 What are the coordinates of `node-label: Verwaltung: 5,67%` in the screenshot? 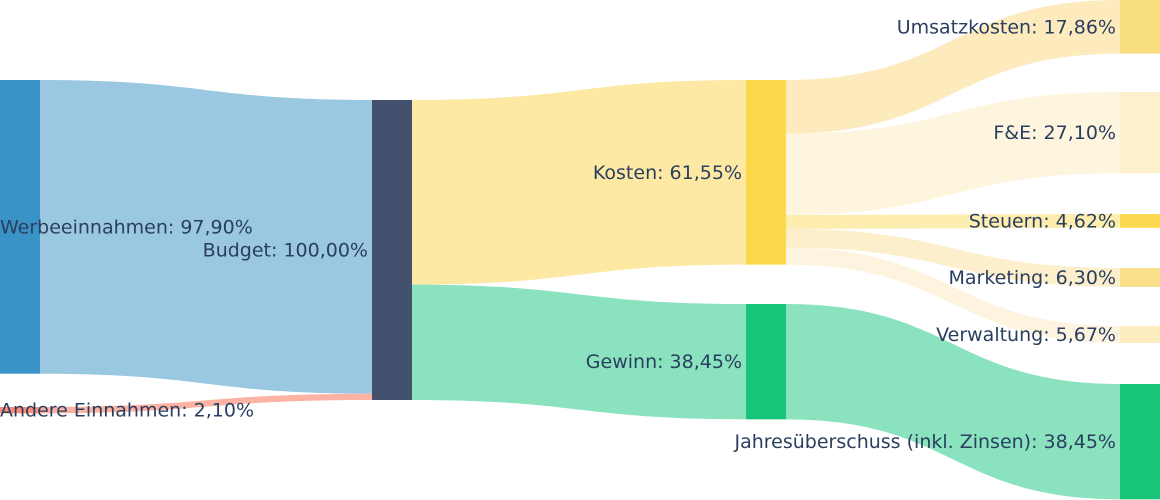 It's located at (1026, 335).